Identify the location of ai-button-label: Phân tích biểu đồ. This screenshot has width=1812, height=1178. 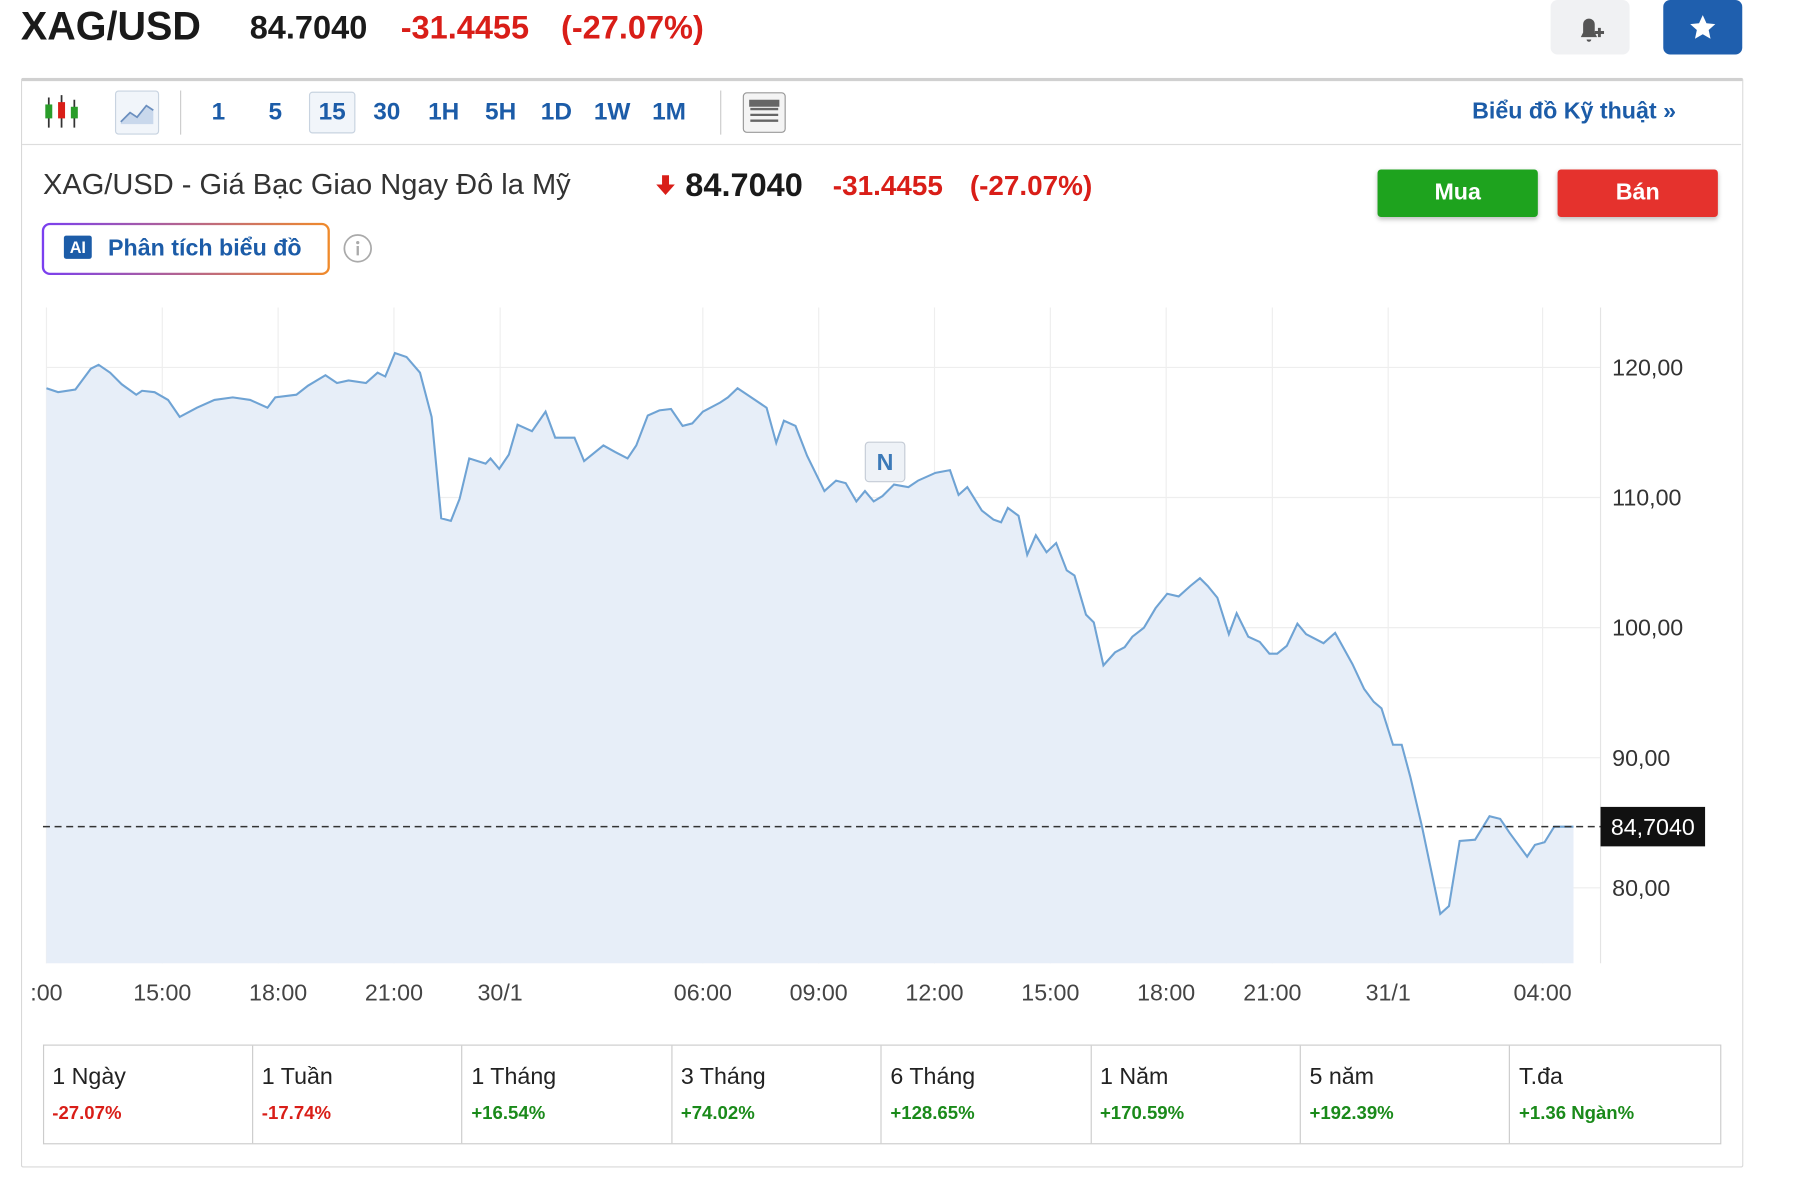
(205, 248).